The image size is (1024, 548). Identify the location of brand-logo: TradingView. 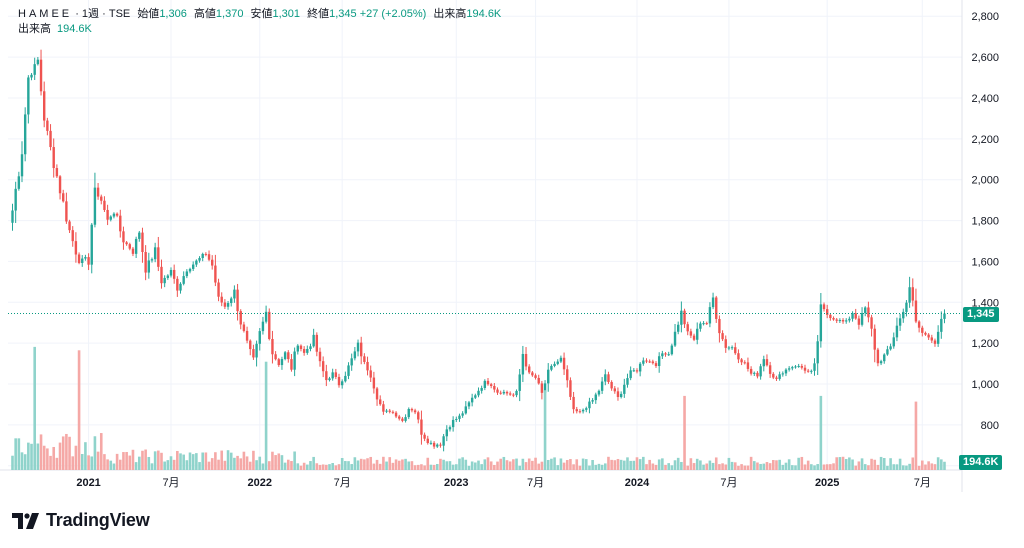
(81, 520).